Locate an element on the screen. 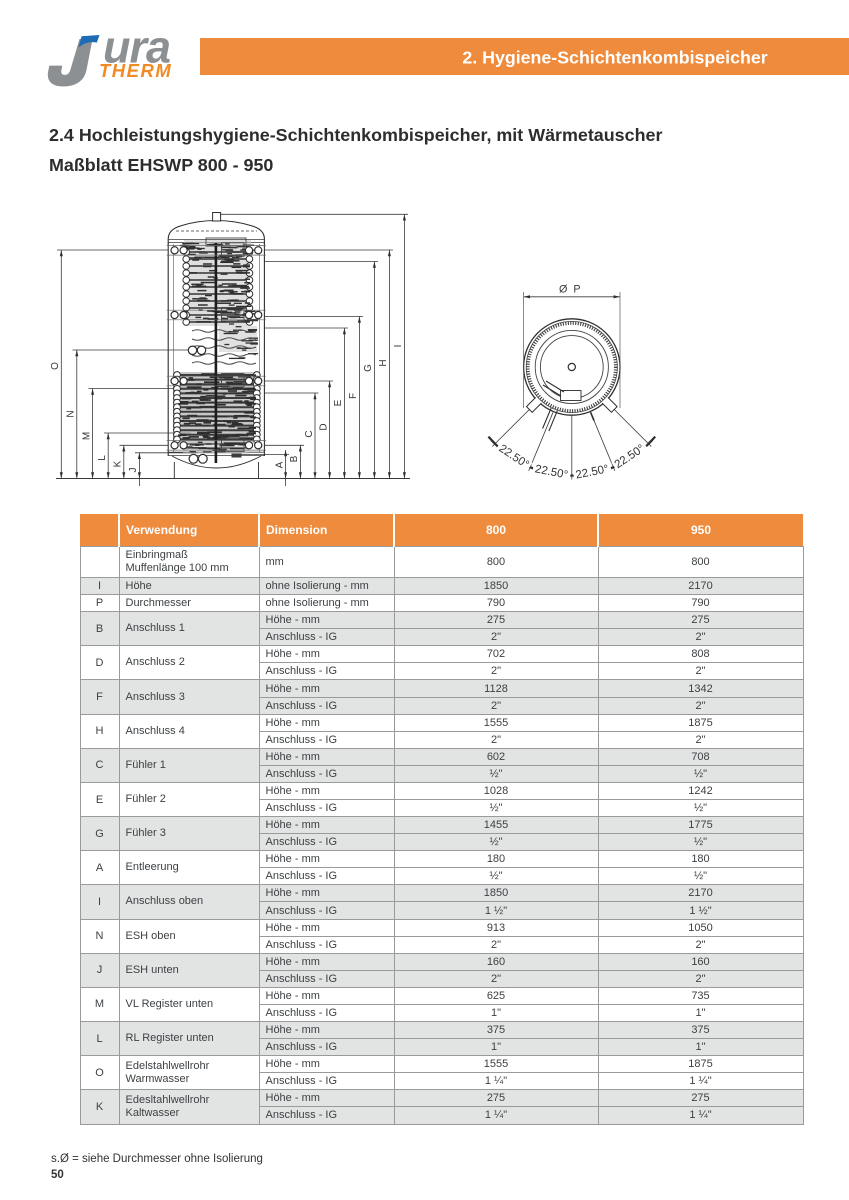 The image size is (849, 1200). svg-text: H is located at coordinates (383, 362).